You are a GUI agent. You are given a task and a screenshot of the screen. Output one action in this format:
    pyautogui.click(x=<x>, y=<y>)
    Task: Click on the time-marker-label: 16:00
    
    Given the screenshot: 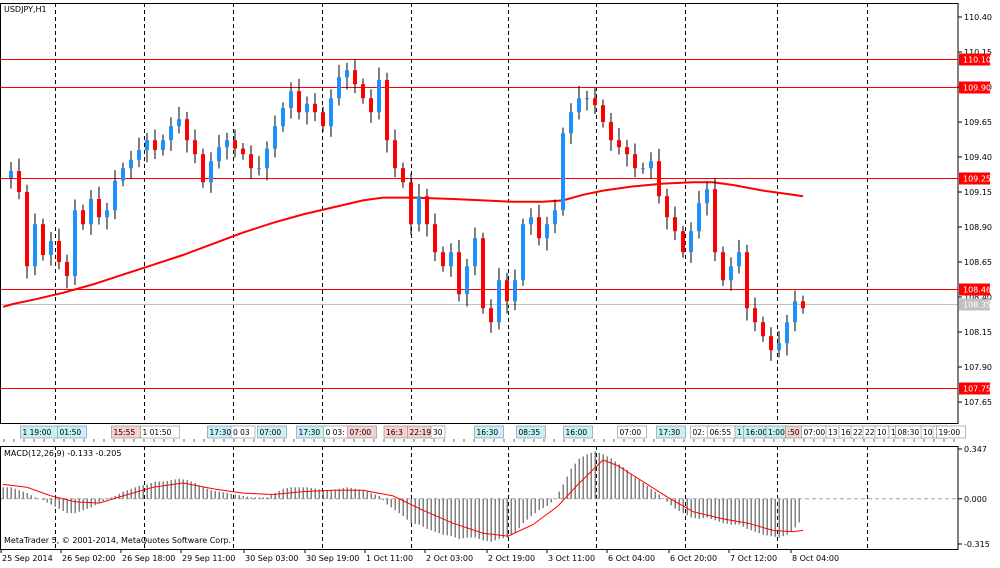 What is the action you would take?
    pyautogui.click(x=757, y=432)
    